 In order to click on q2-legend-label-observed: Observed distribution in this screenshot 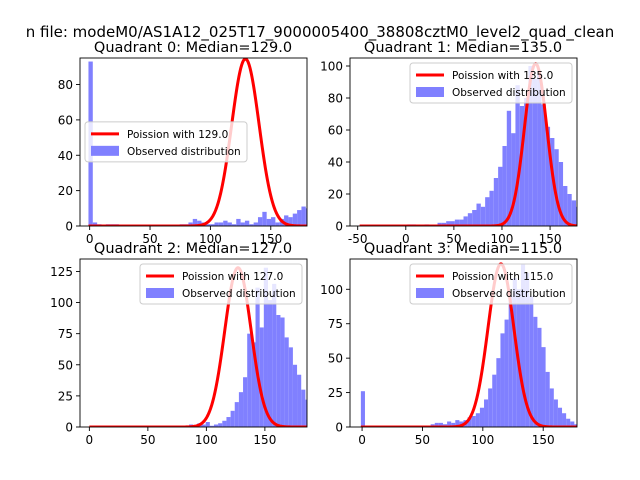, I will do `click(239, 294)`.